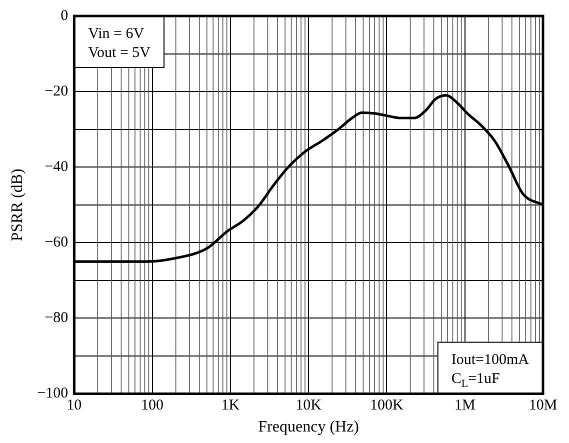  Describe the element at coordinates (56, 318) in the screenshot. I see `y-tick-label: −80` at that location.